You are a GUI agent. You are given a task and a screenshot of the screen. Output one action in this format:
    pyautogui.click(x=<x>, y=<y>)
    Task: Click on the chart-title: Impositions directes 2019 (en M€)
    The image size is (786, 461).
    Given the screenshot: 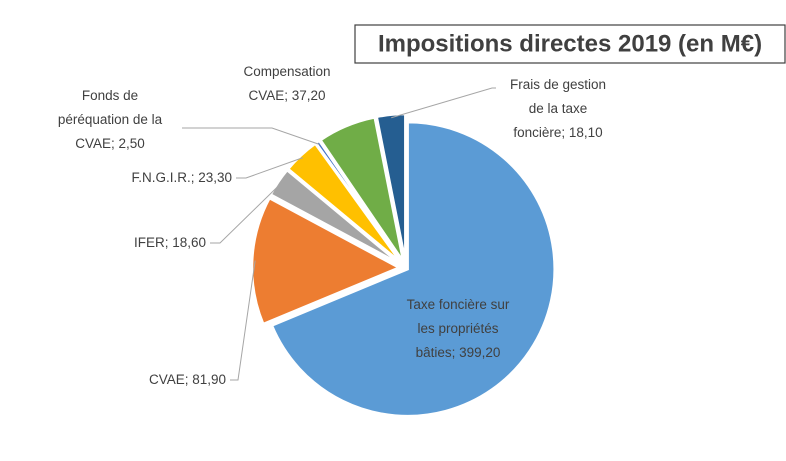 What is the action you would take?
    pyautogui.click(x=570, y=43)
    